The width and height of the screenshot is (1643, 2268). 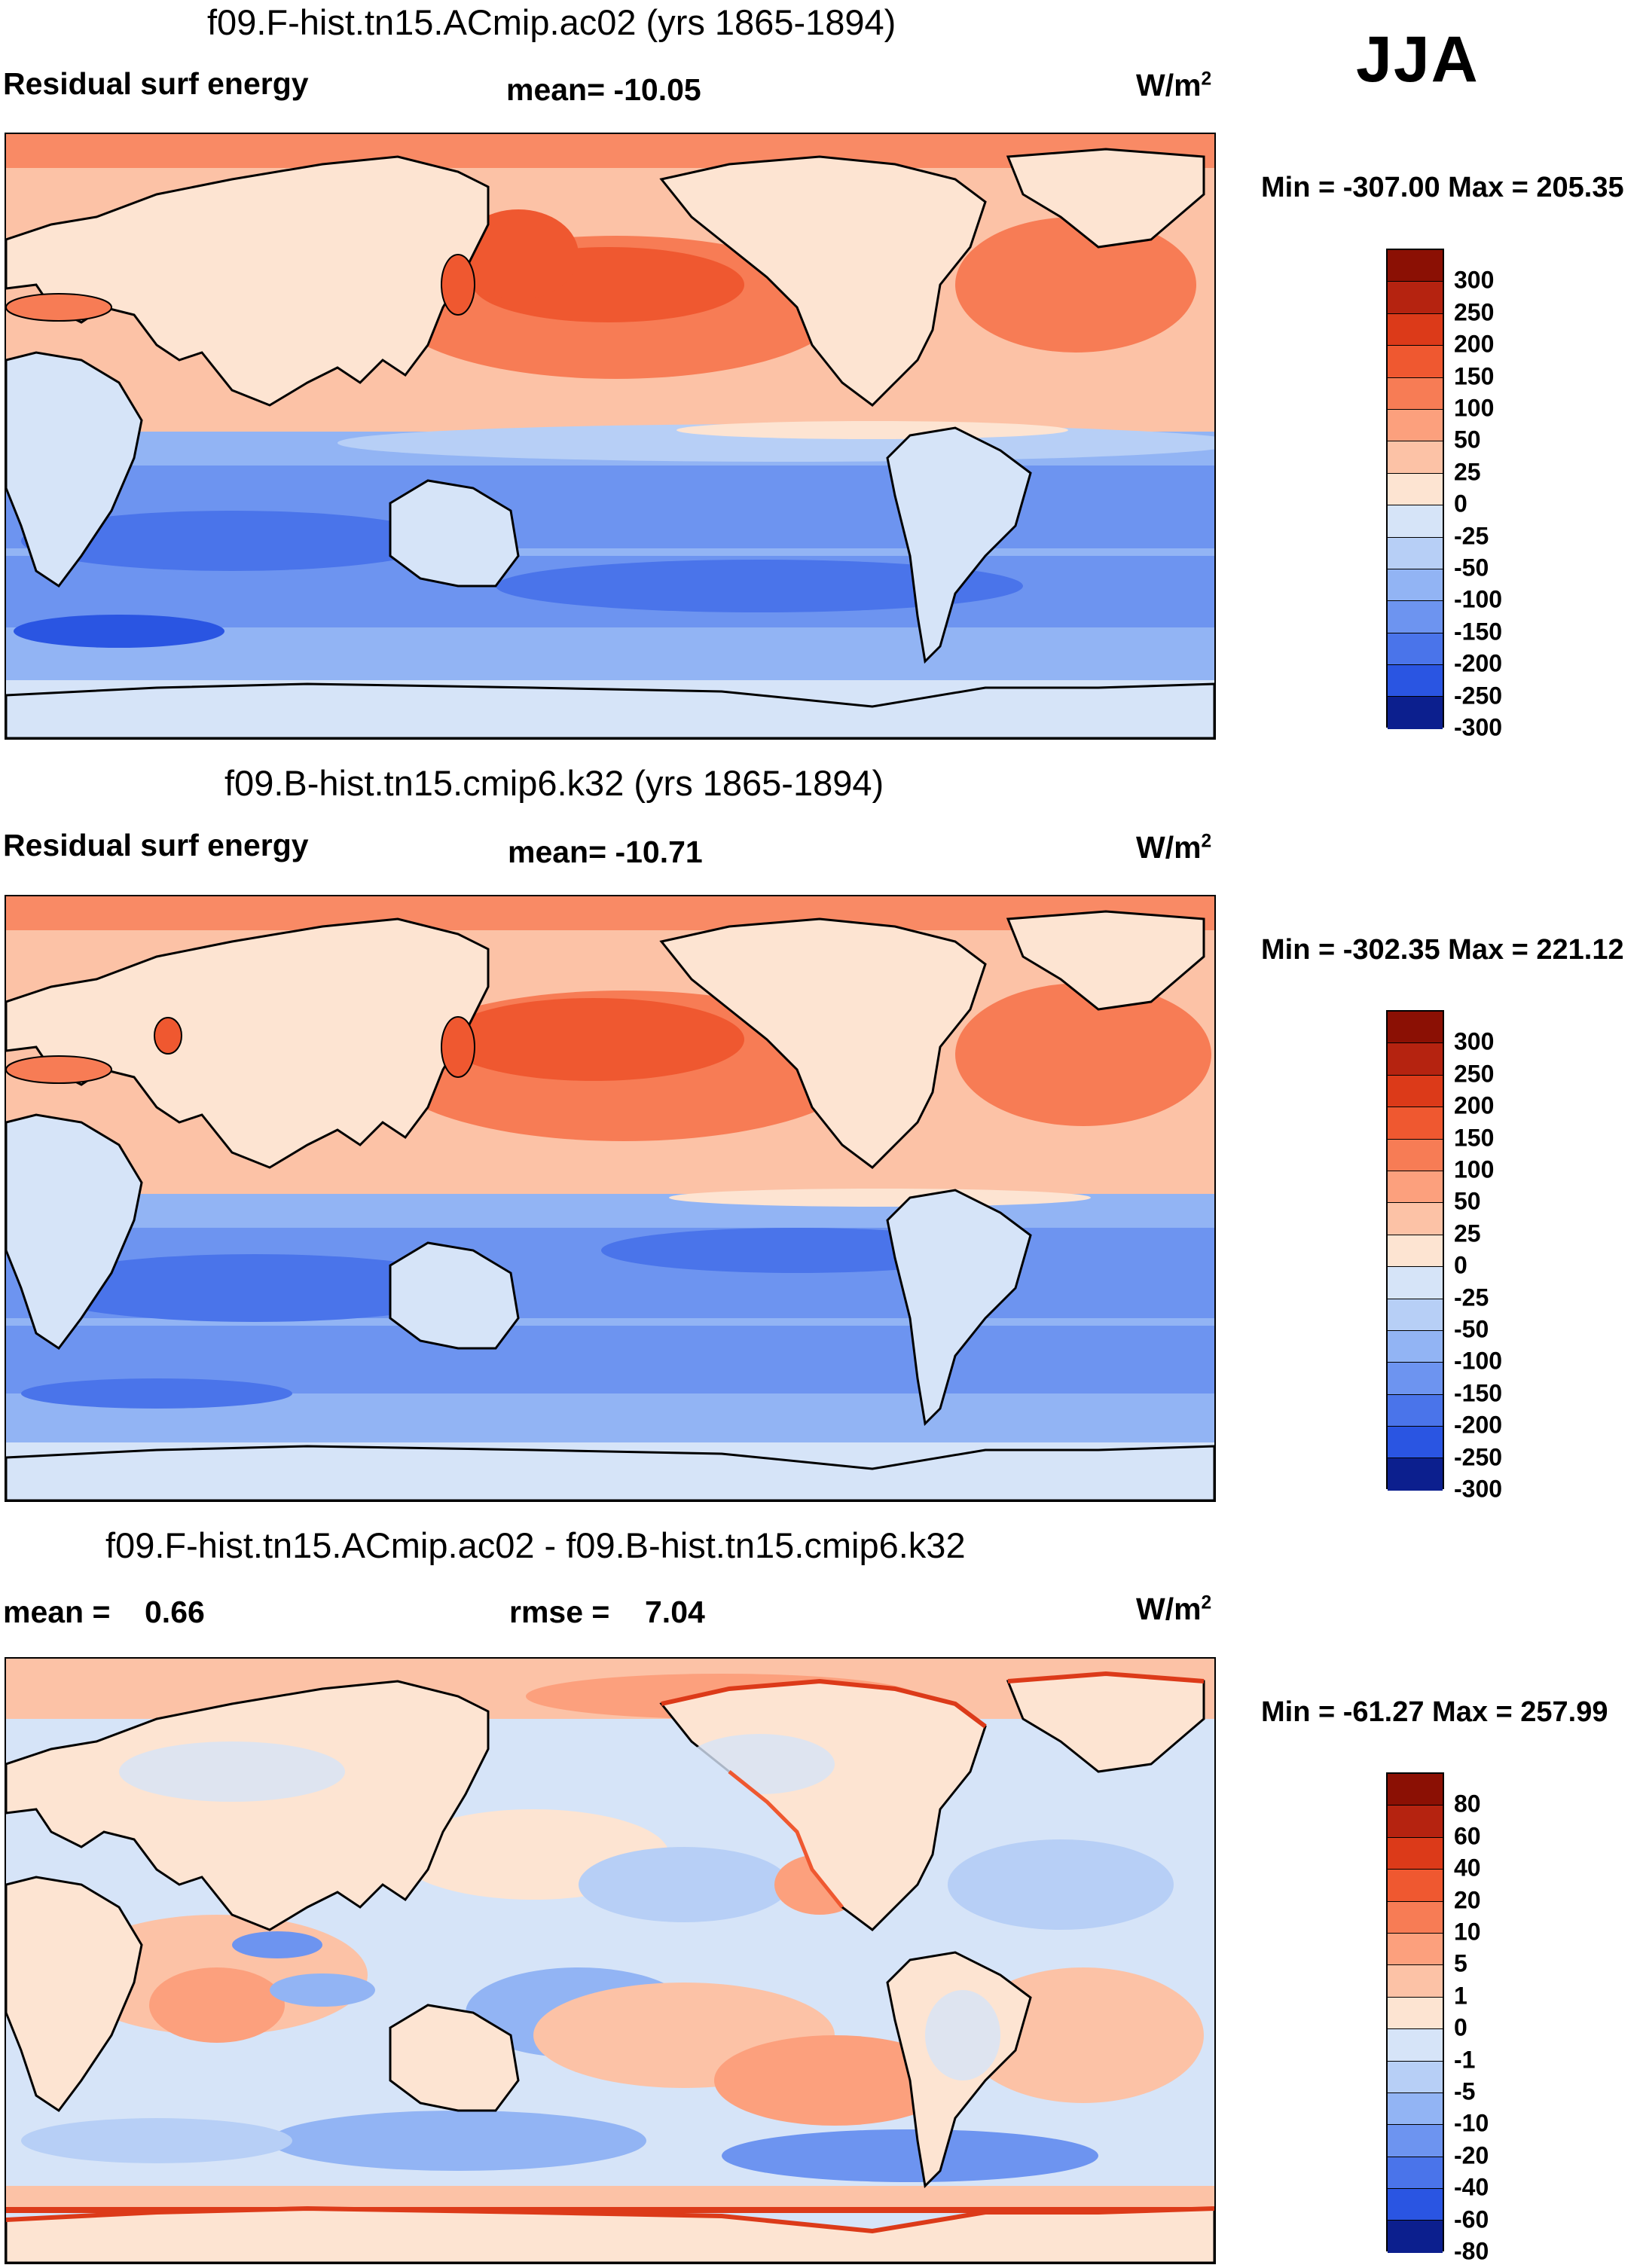 I want to click on panel-1-minmax: Min = -307.00 Max = 205.35, so click(x=1442, y=188).